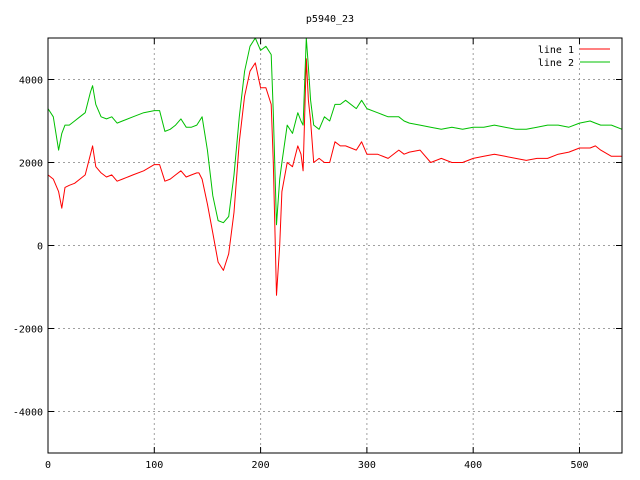  What do you see at coordinates (556, 63) in the screenshot?
I see `legend-label-2: line 2` at bounding box center [556, 63].